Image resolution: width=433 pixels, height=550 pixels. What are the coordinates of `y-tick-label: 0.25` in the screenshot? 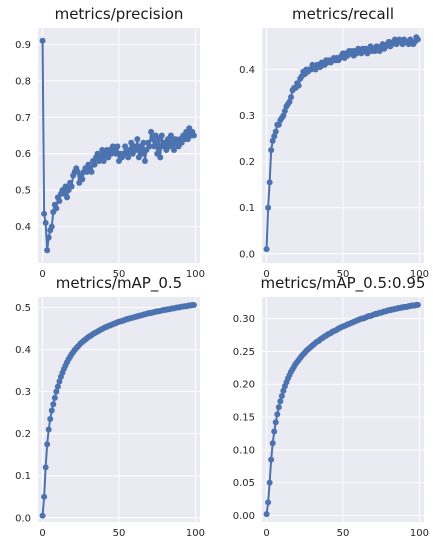 It's located at (244, 352).